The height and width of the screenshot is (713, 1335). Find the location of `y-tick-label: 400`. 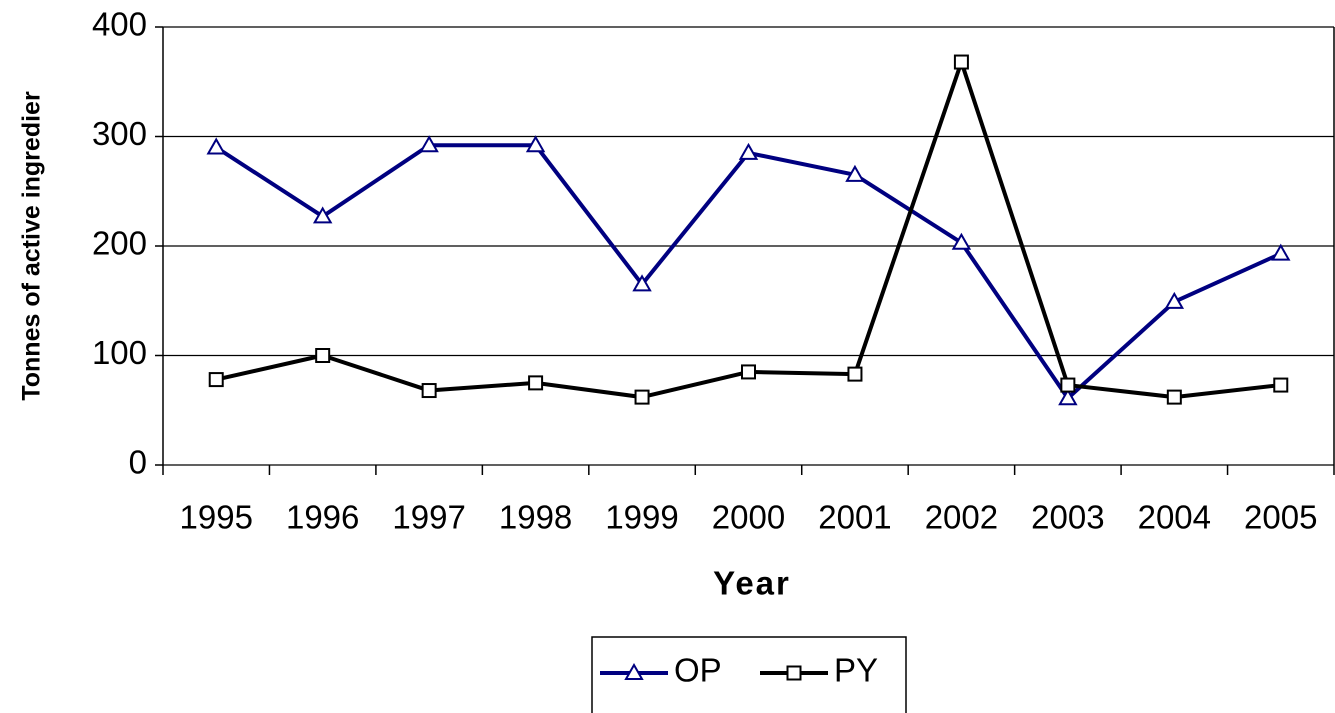

y-tick-label: 400 is located at coordinates (119, 24).